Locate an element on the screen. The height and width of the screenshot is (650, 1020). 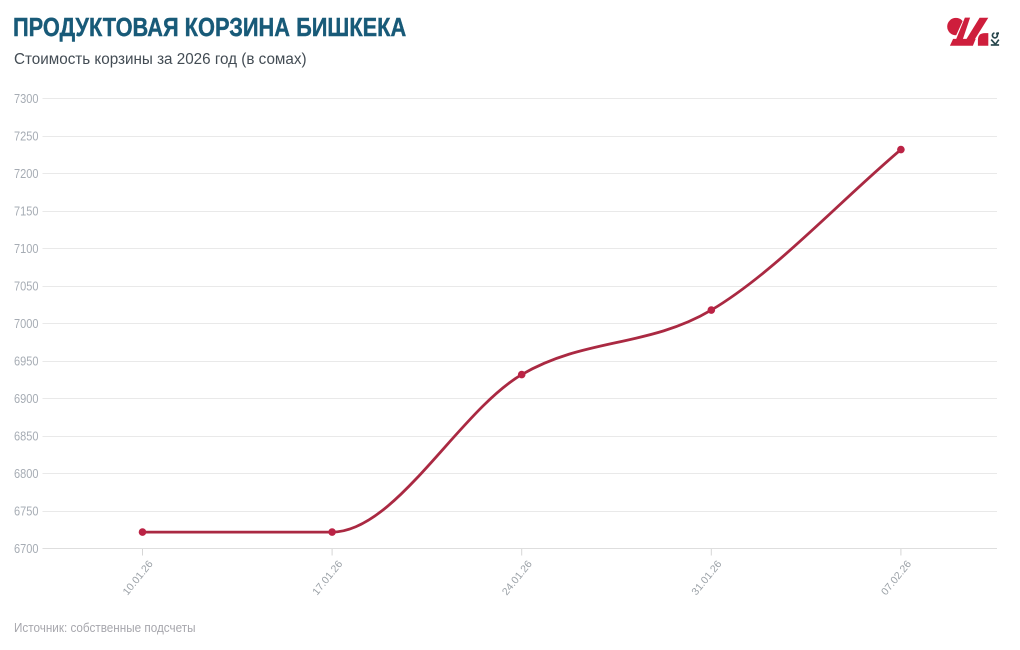
svg-text: 7300 is located at coordinates (26, 99).